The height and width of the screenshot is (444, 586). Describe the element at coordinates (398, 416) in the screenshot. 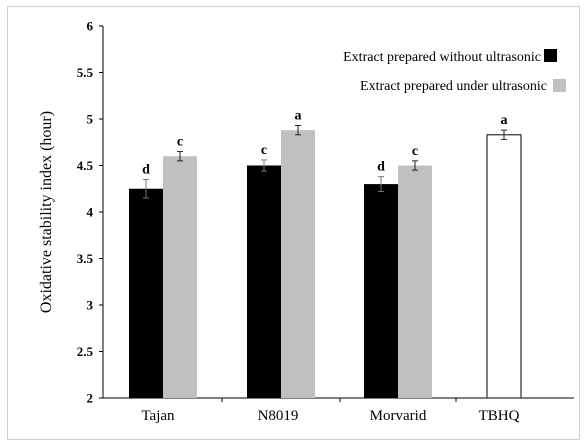

I see `x-category-label: Morvarid` at that location.